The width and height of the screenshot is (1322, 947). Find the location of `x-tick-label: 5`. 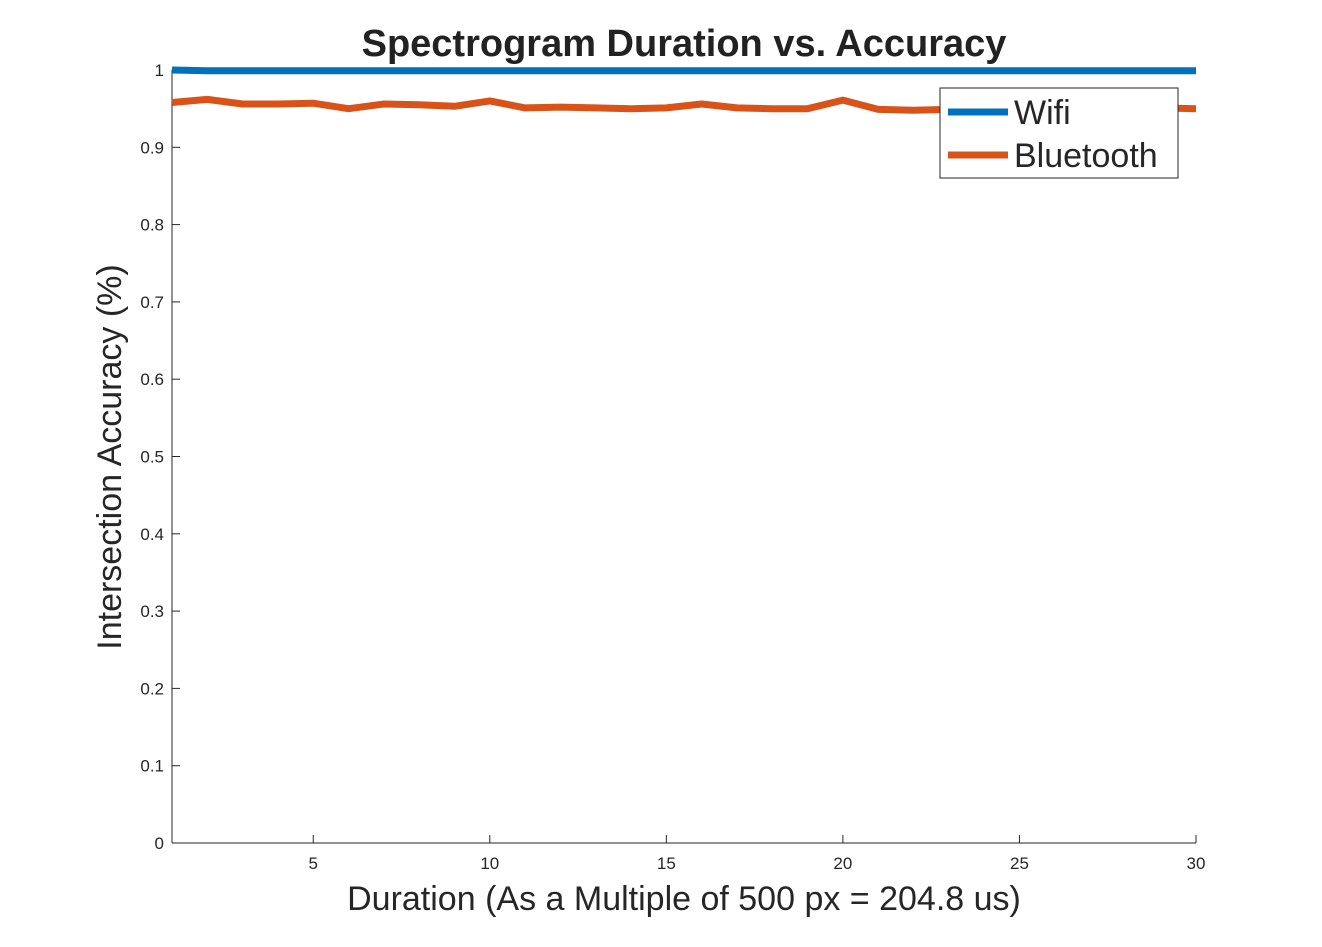

x-tick-label: 5 is located at coordinates (313, 863).